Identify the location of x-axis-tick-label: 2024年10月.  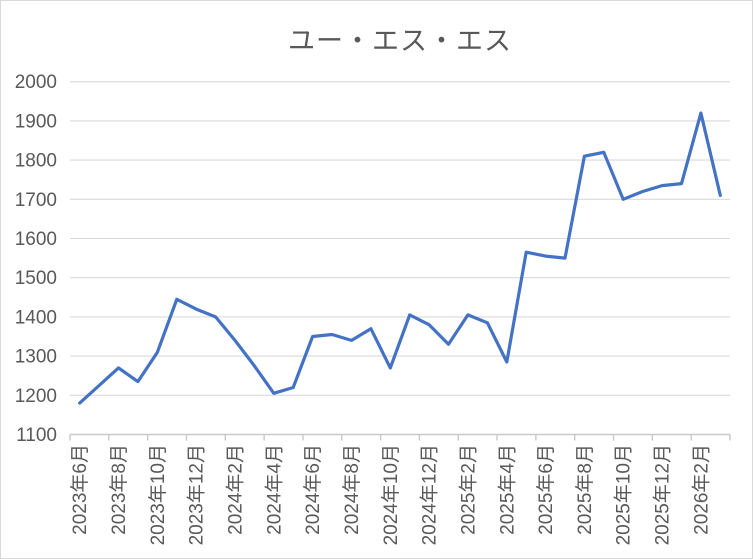
(391, 494).